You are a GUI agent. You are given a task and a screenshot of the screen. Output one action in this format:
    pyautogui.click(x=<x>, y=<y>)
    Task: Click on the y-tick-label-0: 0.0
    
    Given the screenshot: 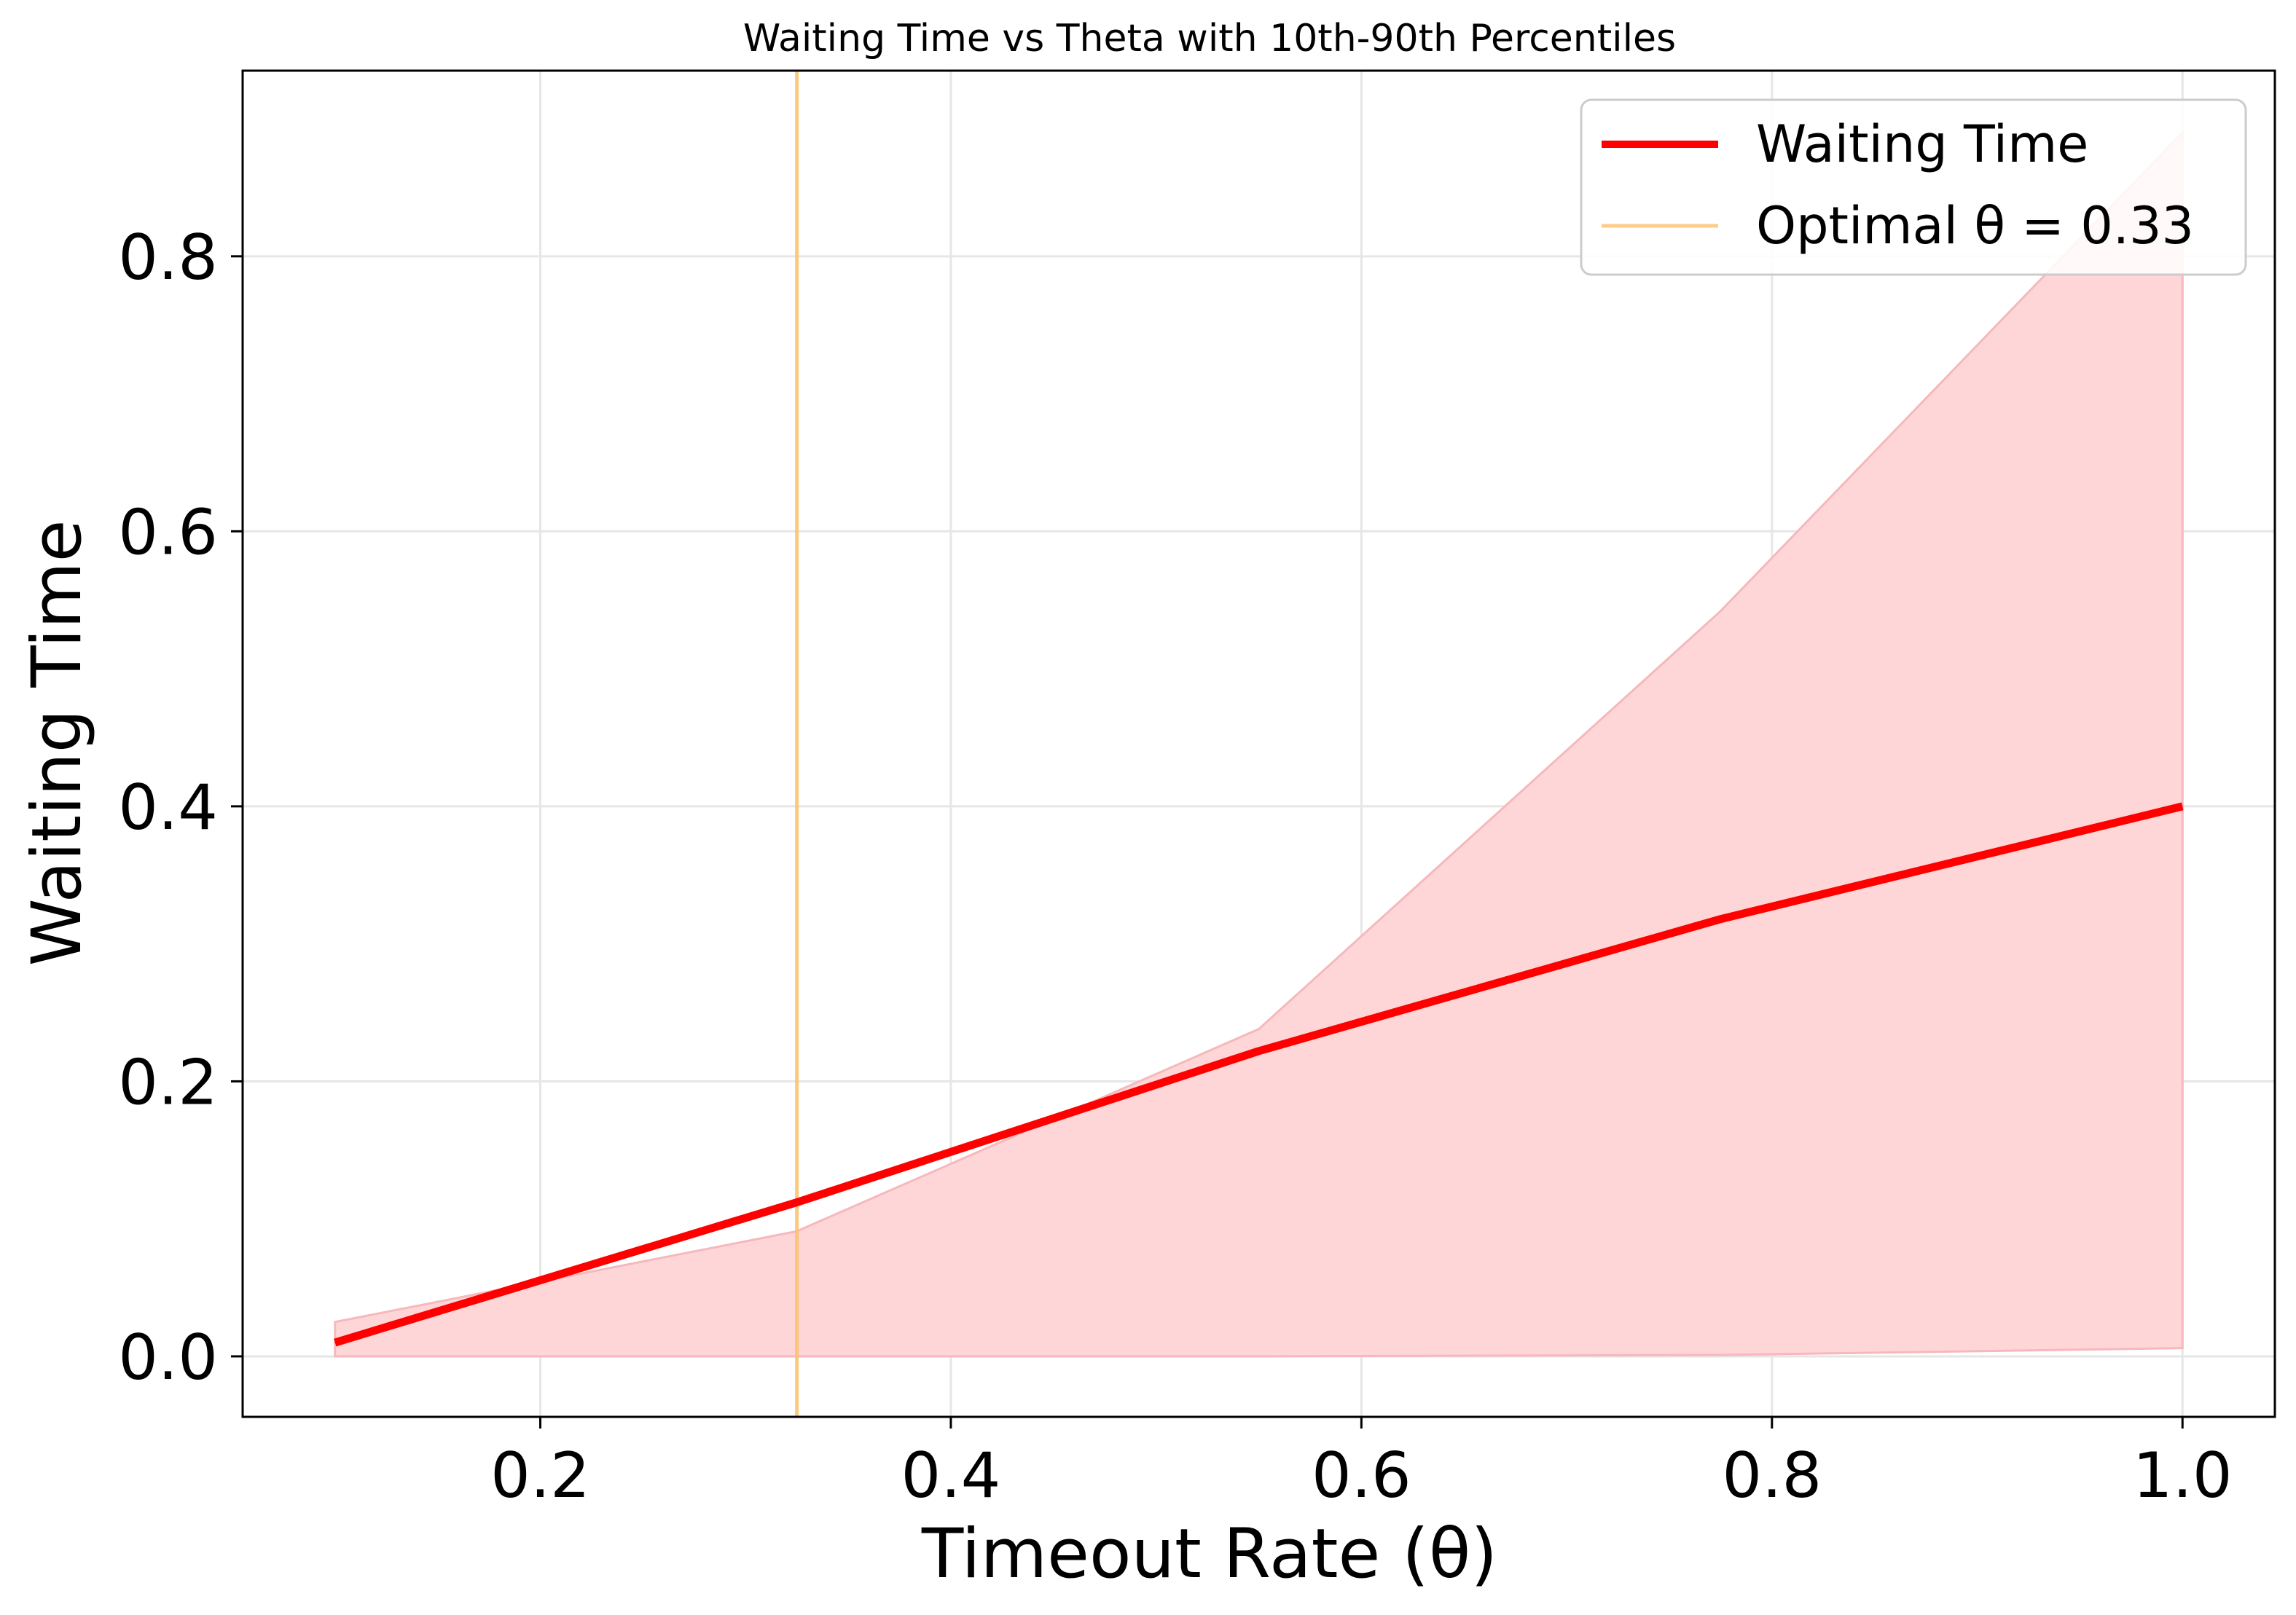 What is the action you would take?
    pyautogui.click(x=168, y=1357)
    